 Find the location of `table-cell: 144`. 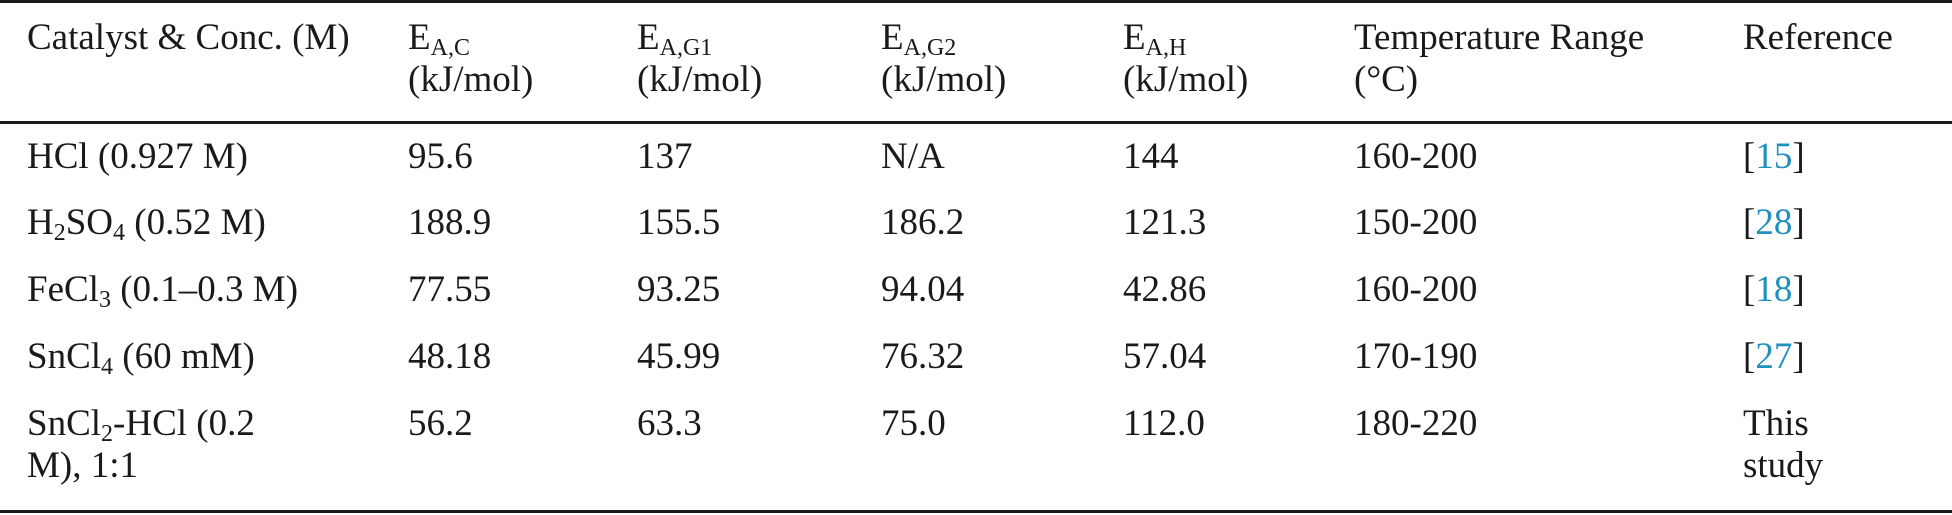

table-cell: 144 is located at coordinates (1238, 156).